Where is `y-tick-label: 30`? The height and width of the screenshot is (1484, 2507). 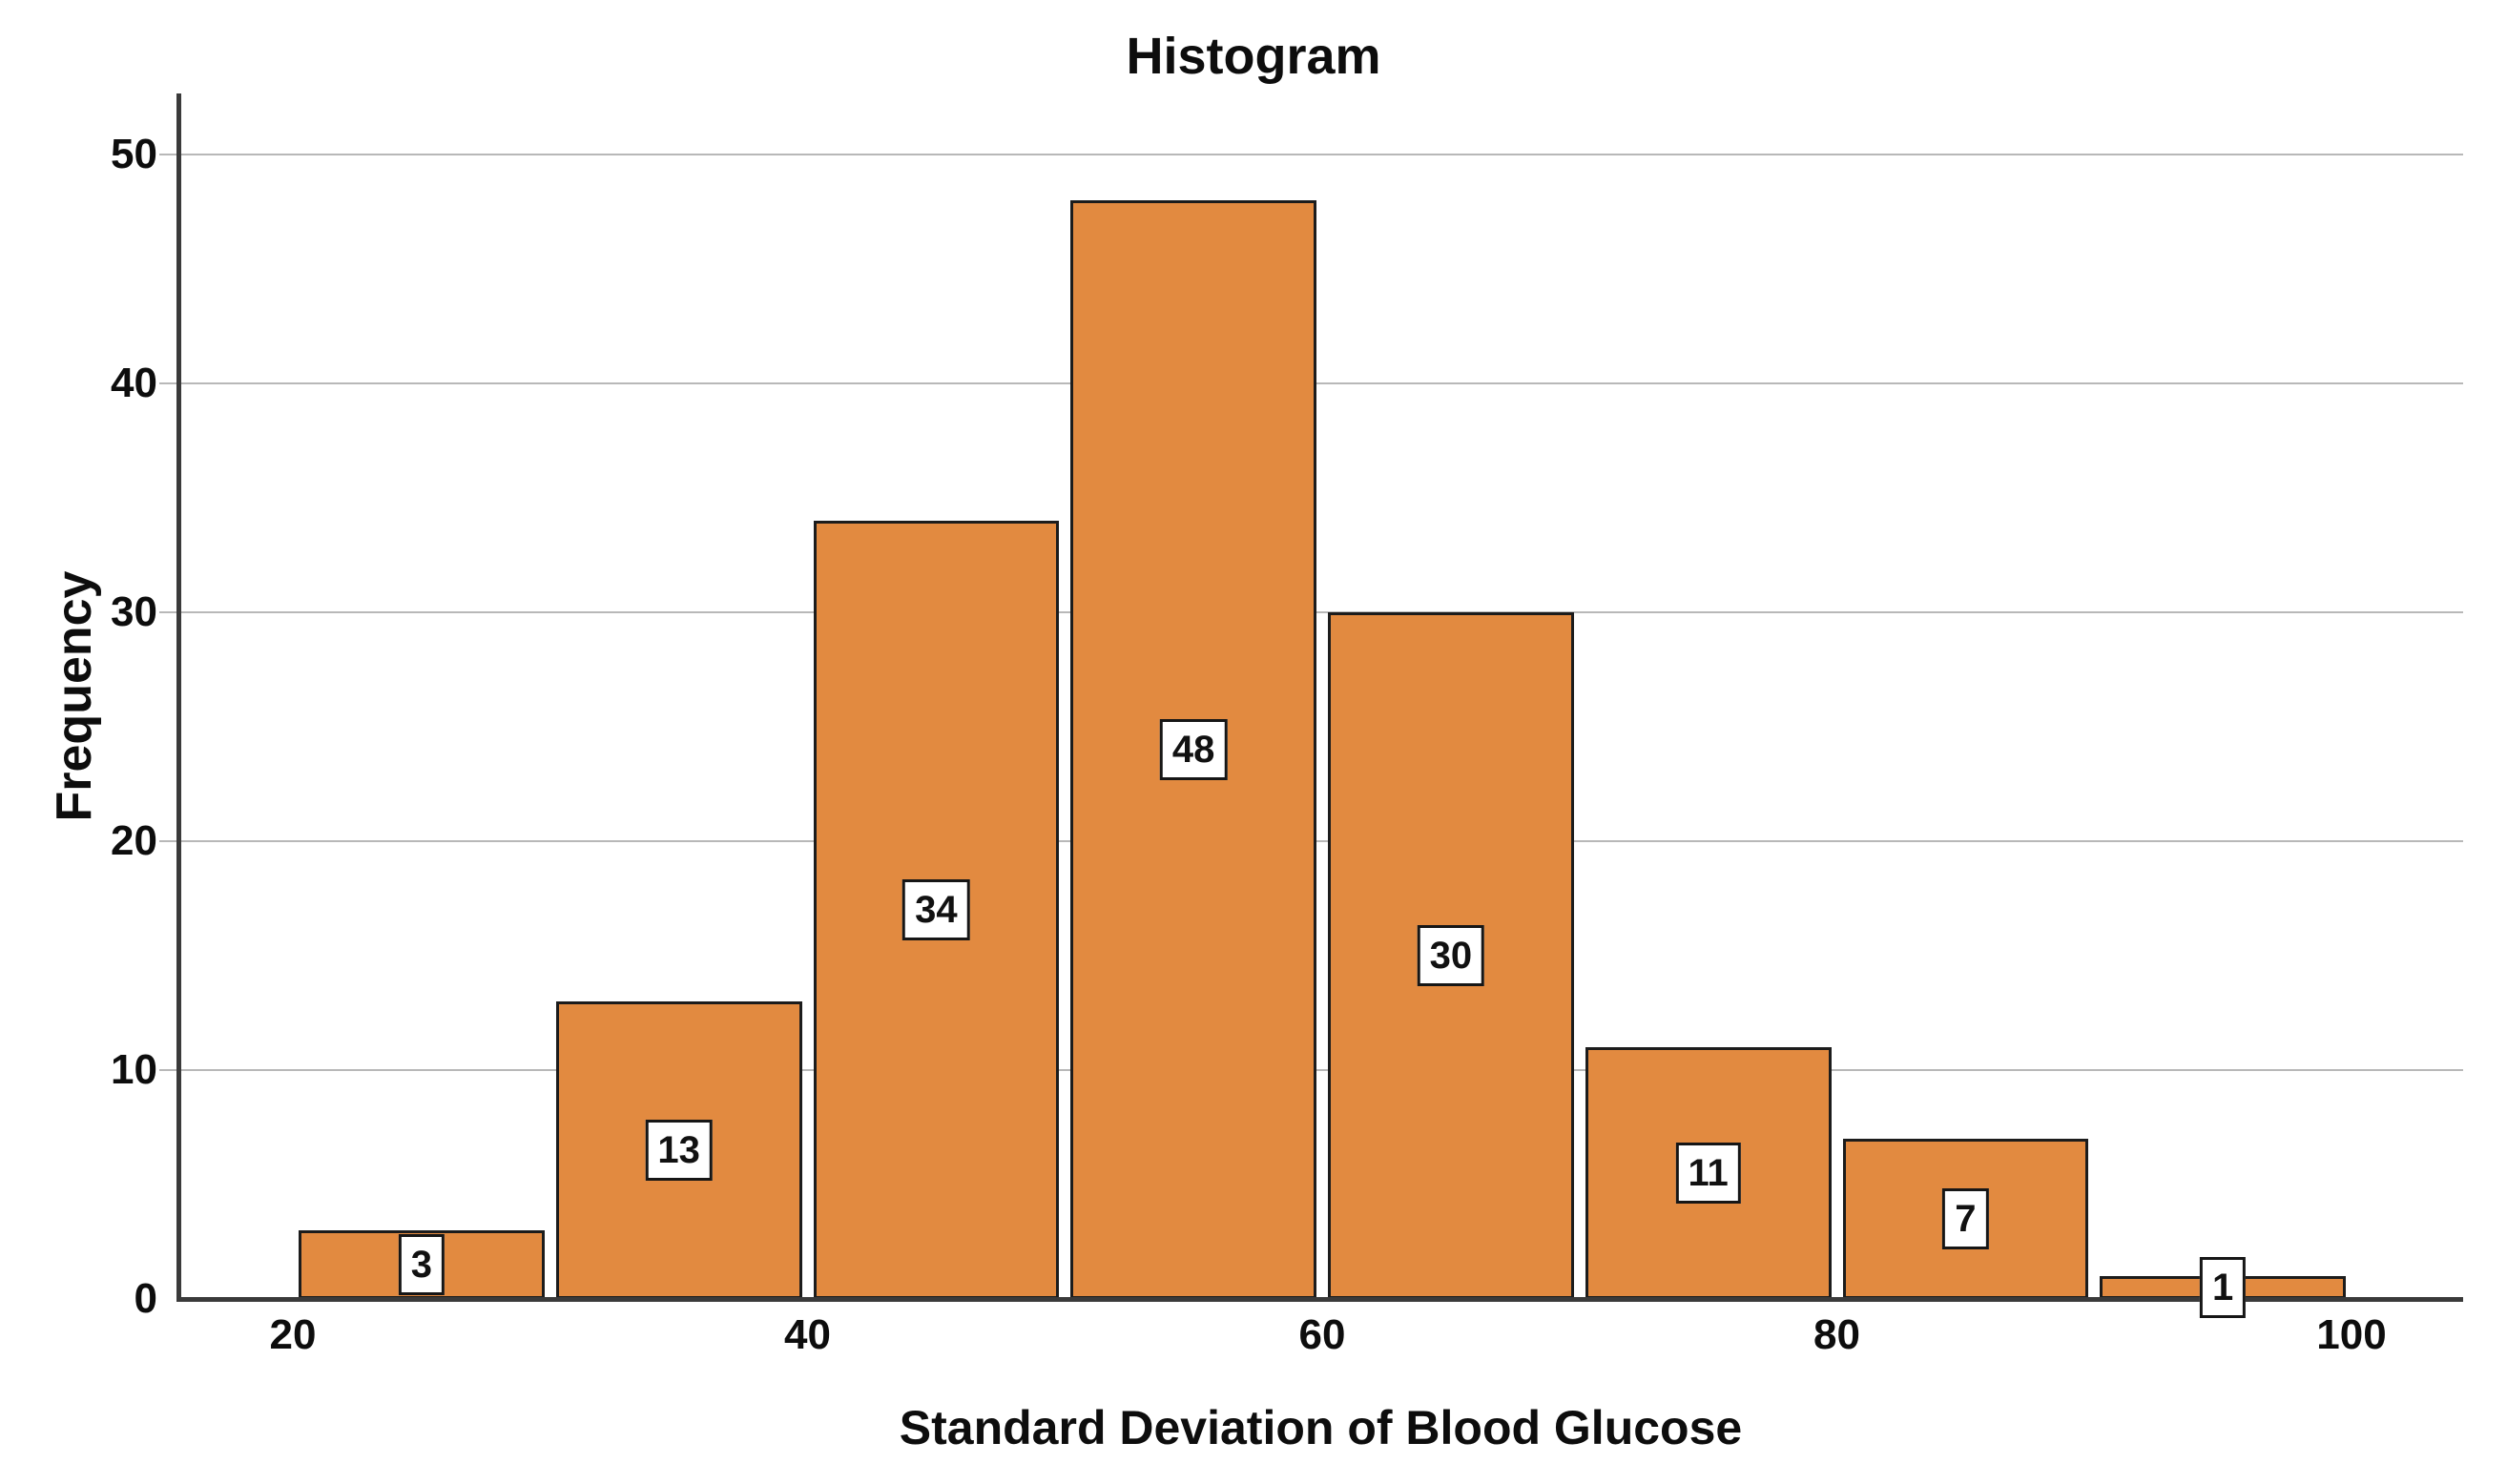
y-tick-label: 30 is located at coordinates (134, 611).